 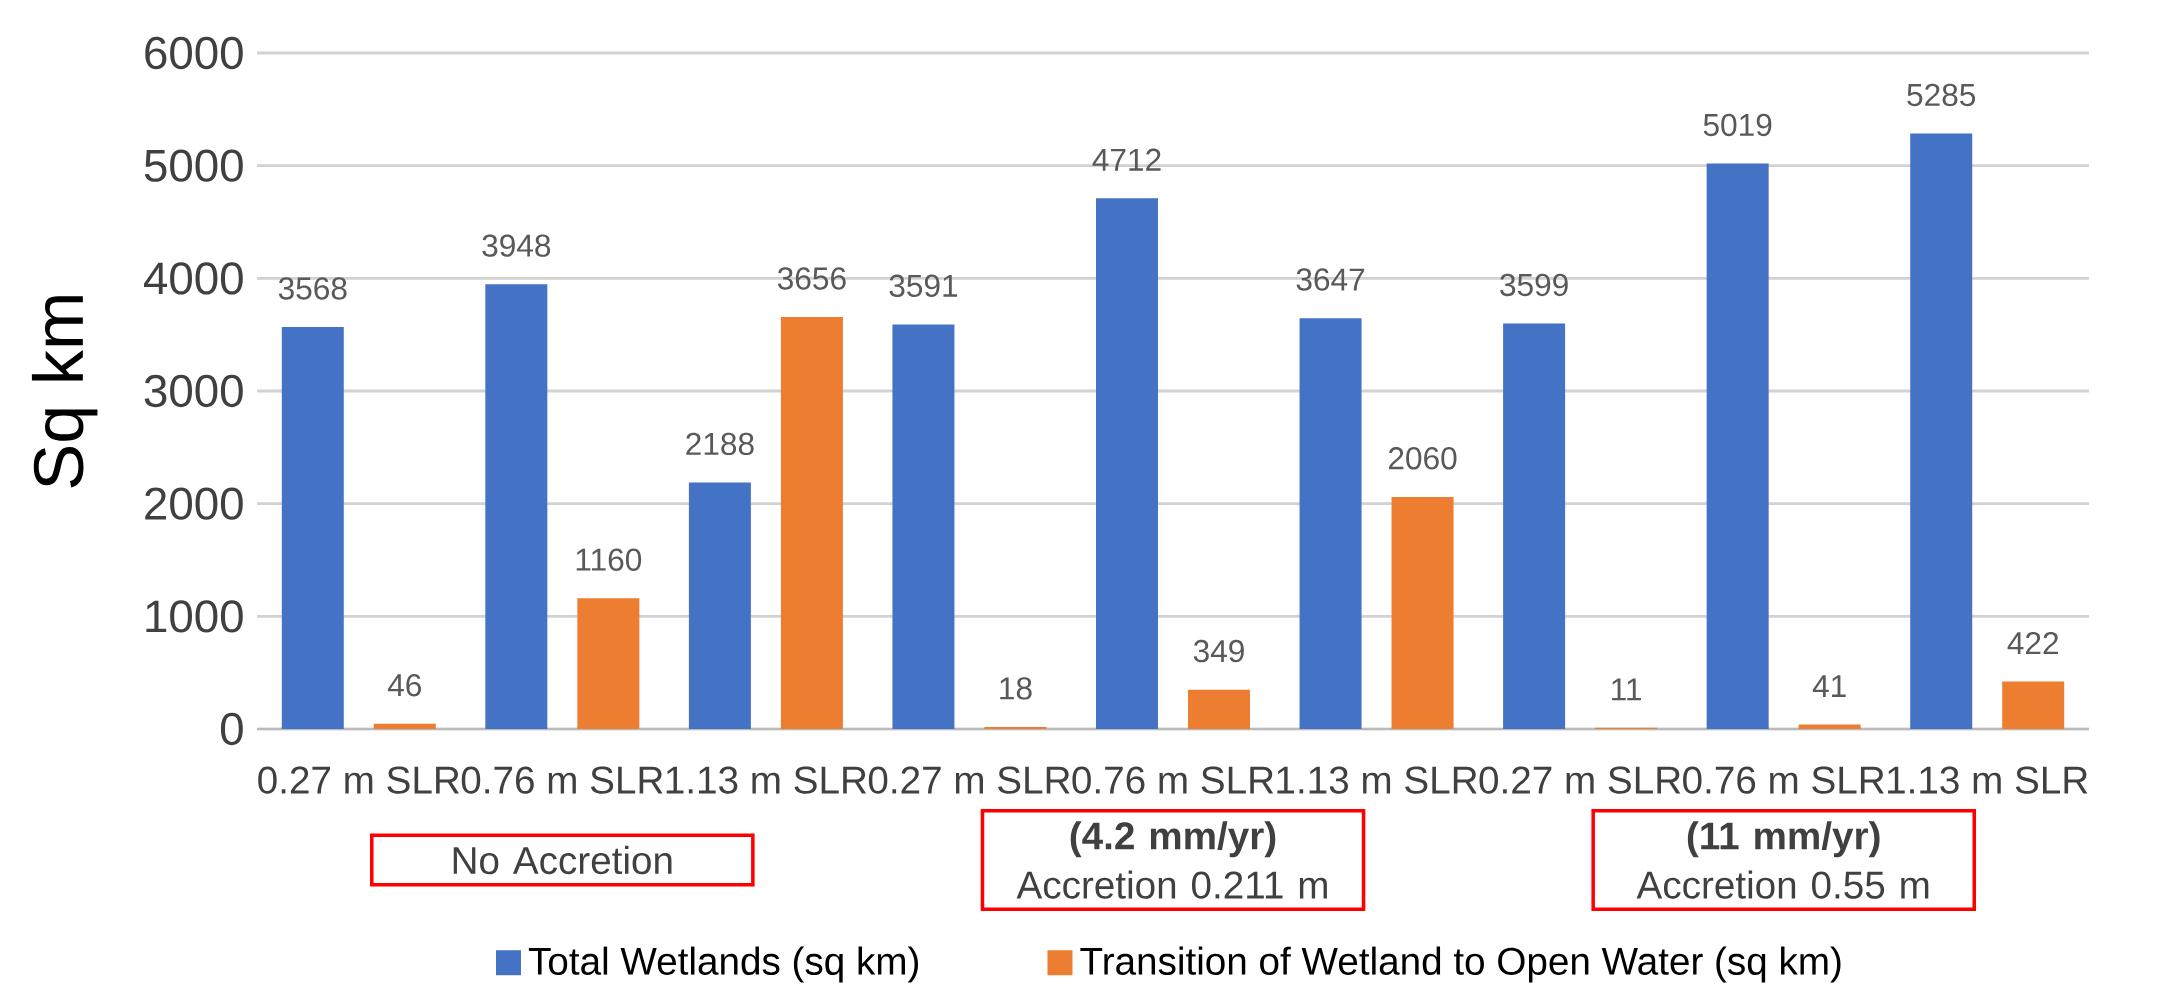 What do you see at coordinates (720, 444) in the screenshot?
I see `data-label: 2188` at bounding box center [720, 444].